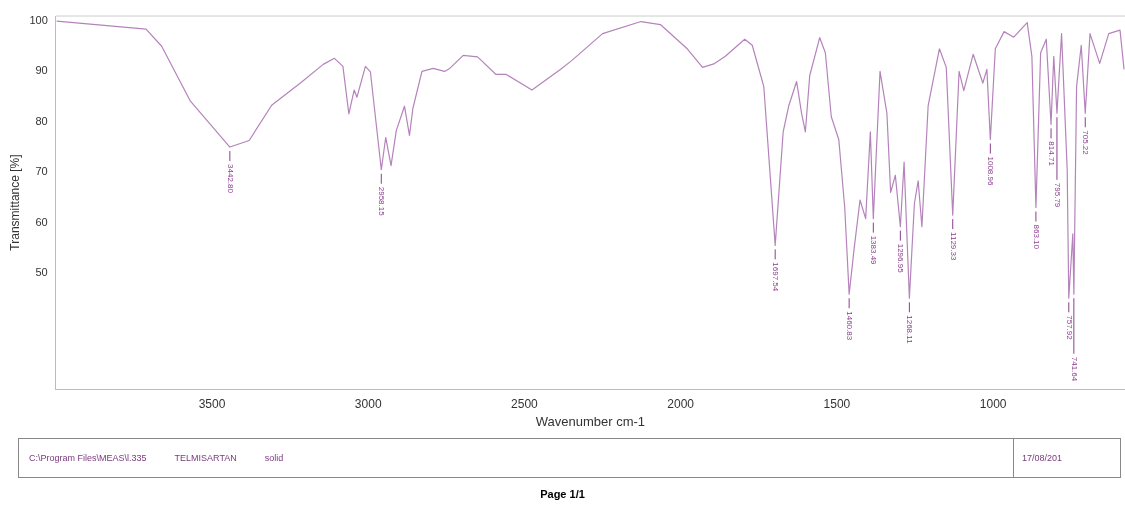 The width and height of the screenshot is (1125, 513). Describe the element at coordinates (1086, 143) in the screenshot. I see `annotation: 705.22` at that location.